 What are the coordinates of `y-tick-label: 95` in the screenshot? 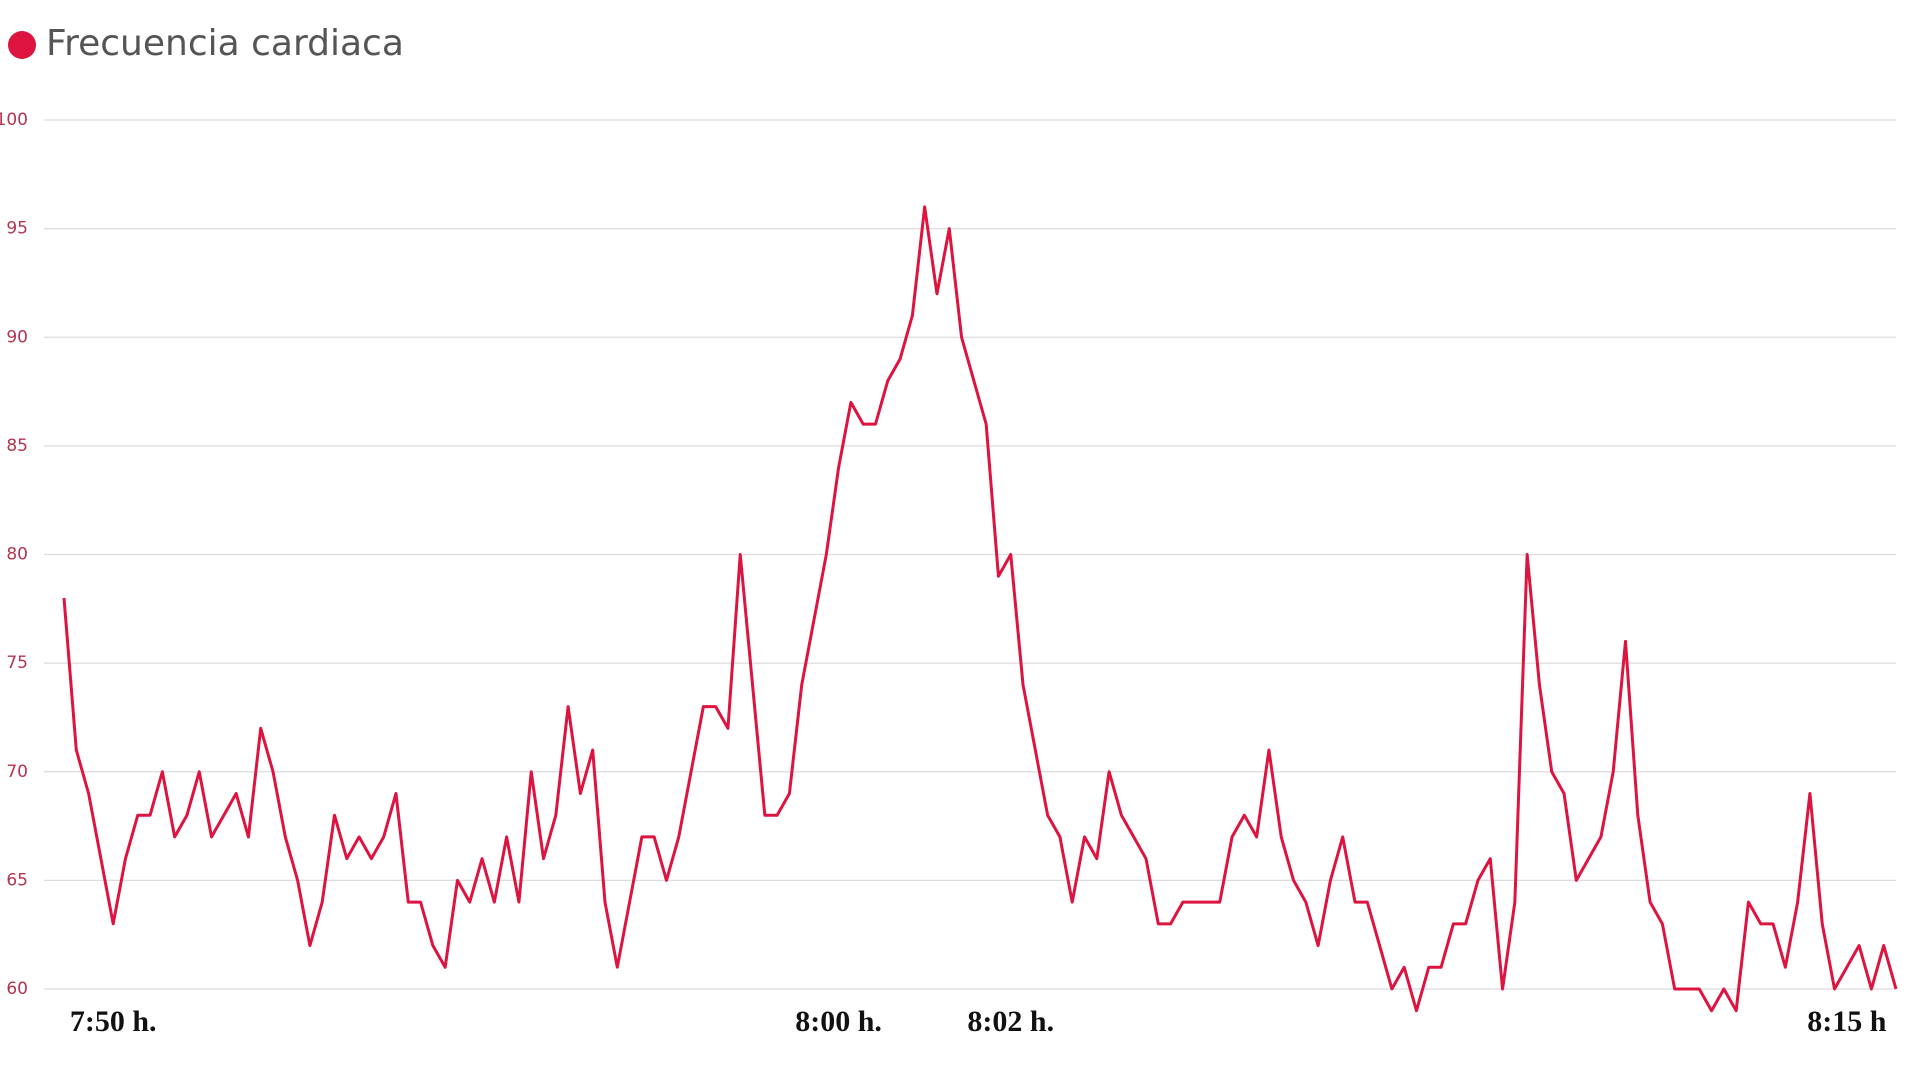 It's located at (17, 229).